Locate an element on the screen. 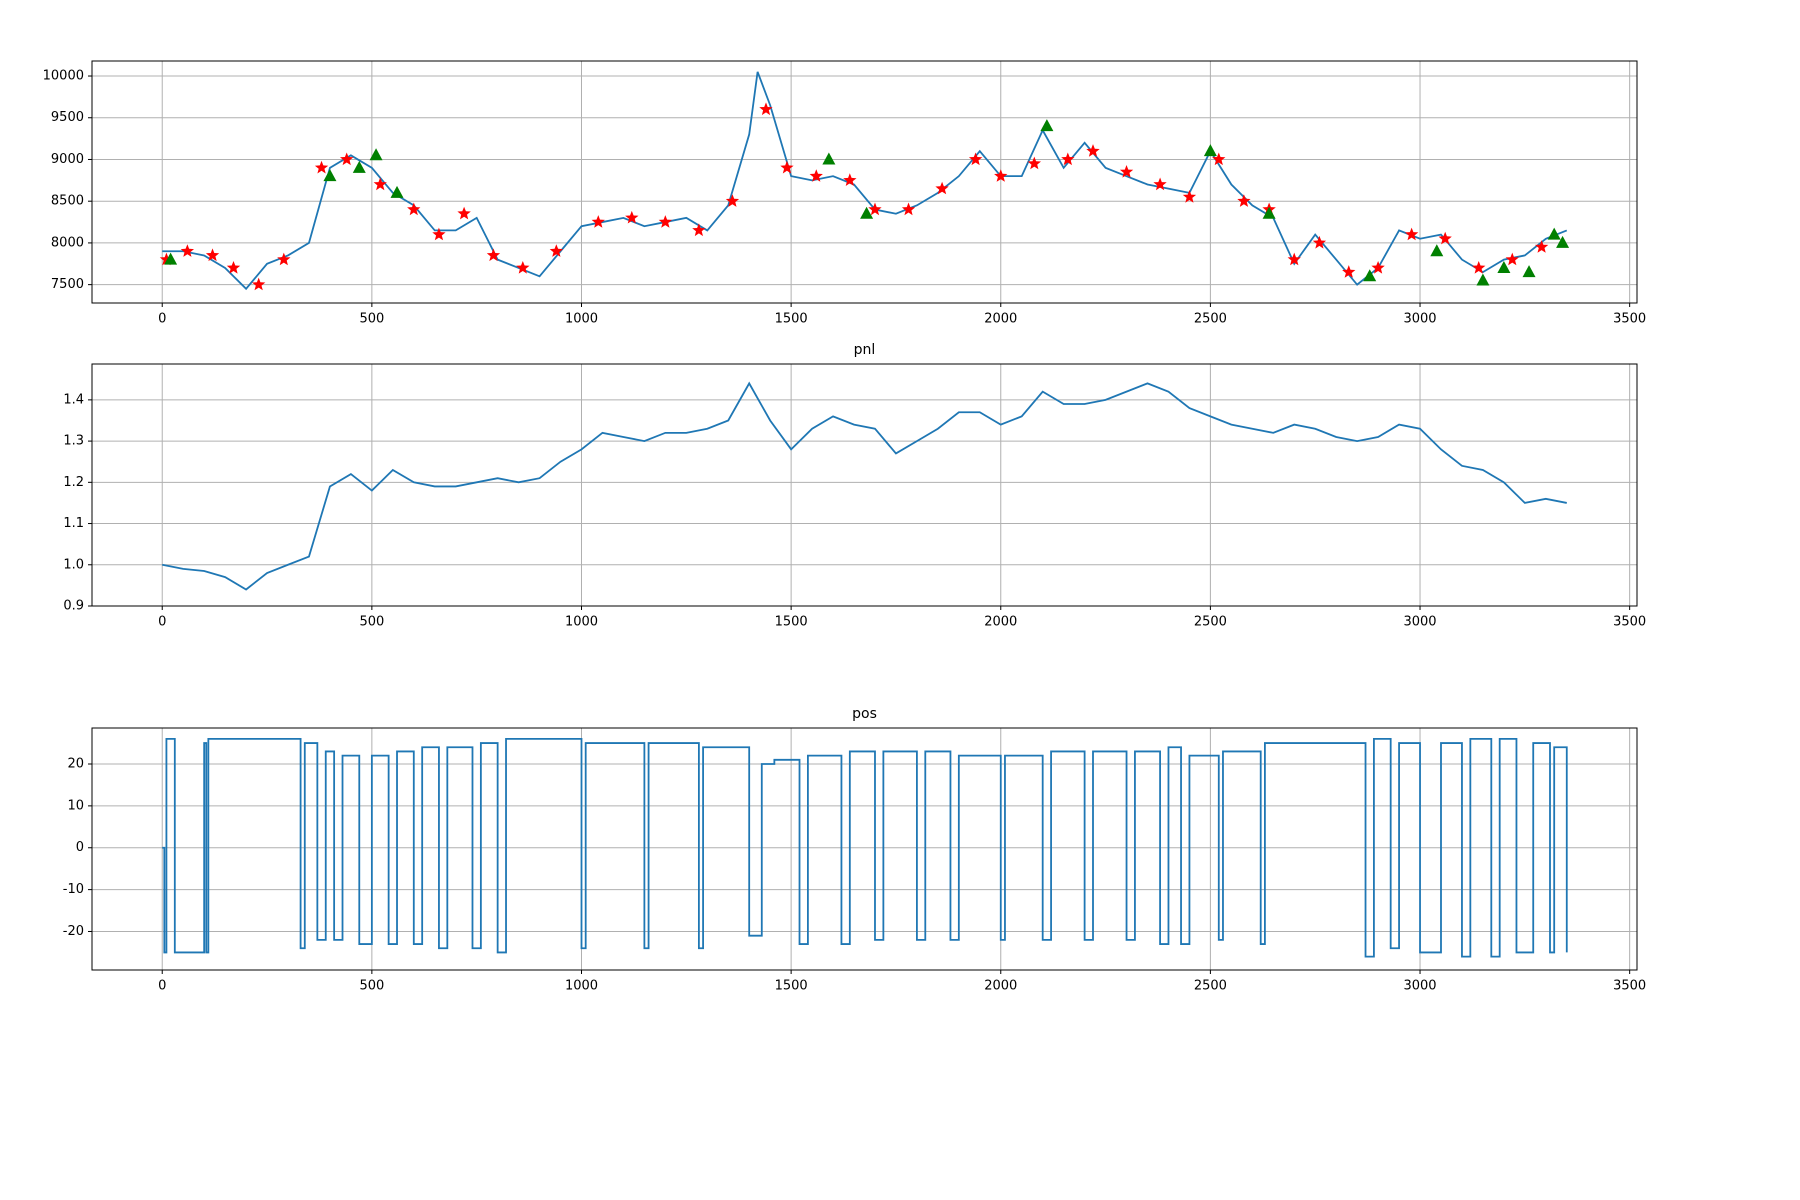  y-tick-label: 1.1 is located at coordinates (73, 523).